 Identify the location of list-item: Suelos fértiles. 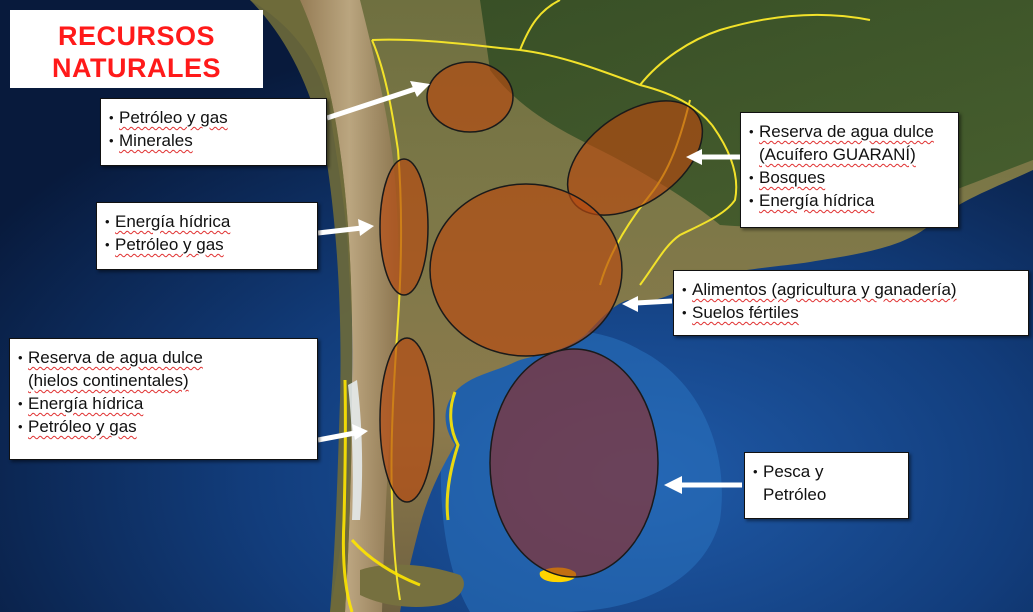
(853, 312).